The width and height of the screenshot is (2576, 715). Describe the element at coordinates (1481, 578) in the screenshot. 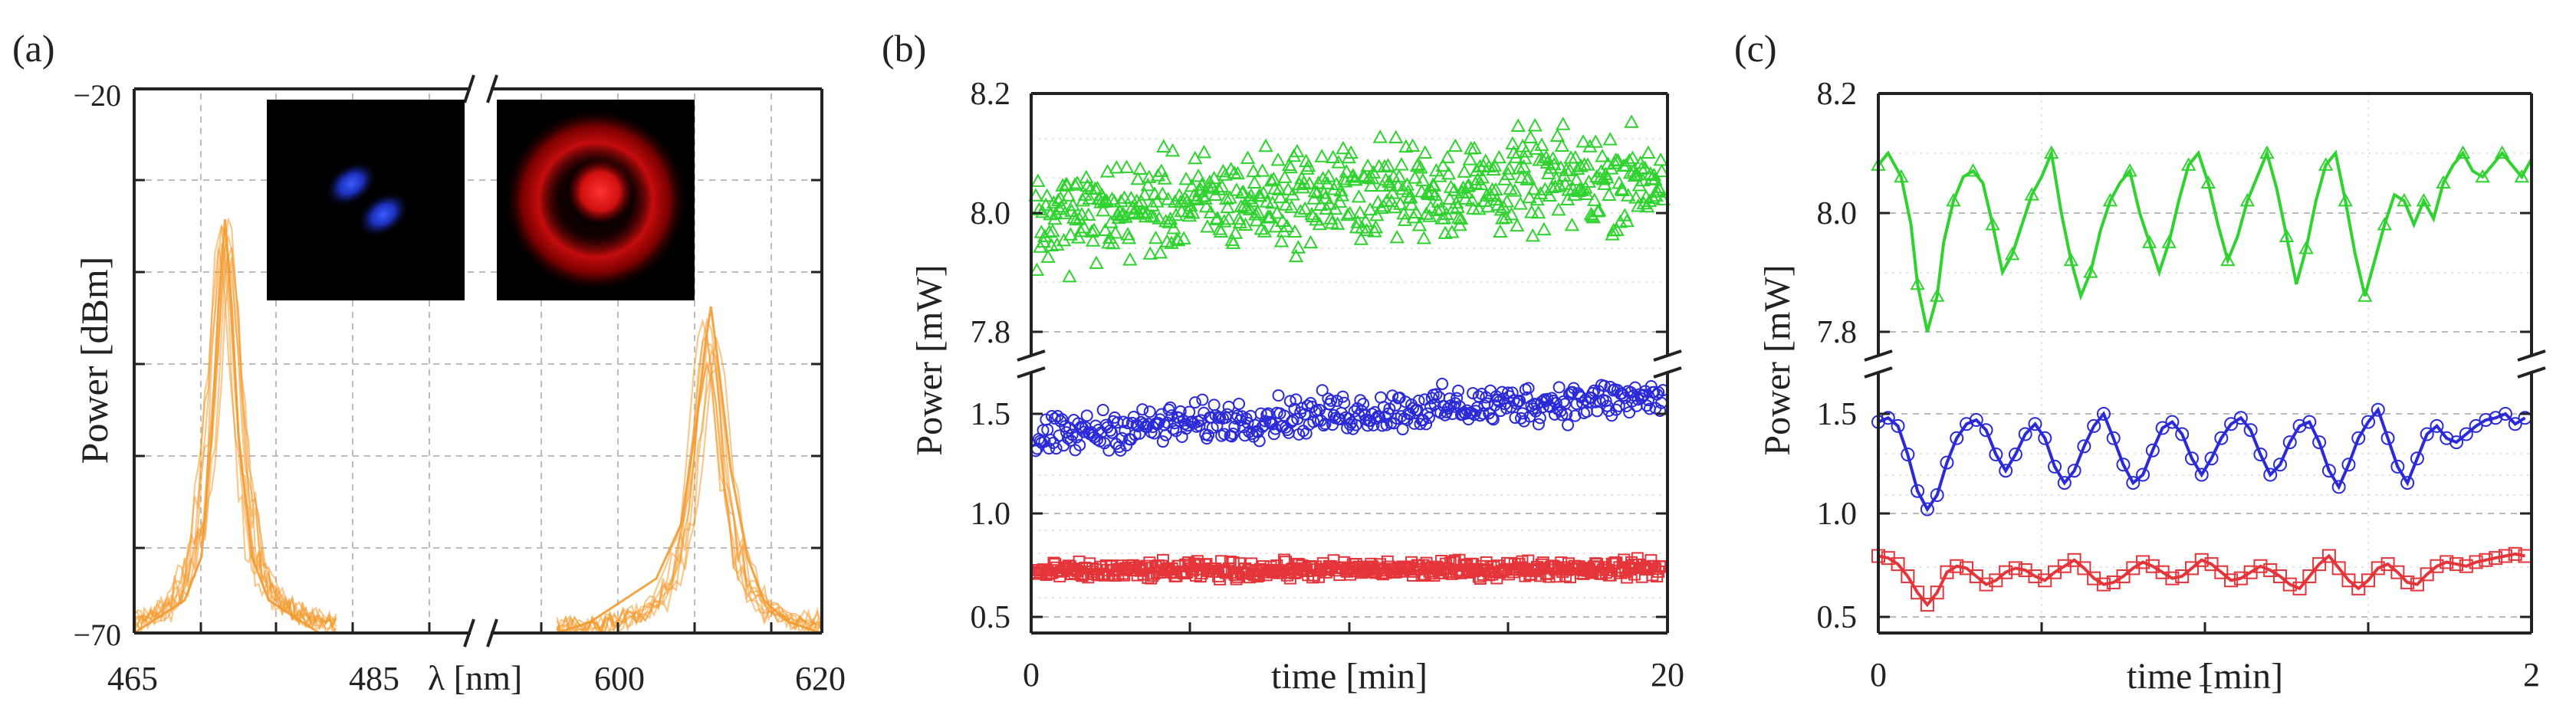

I see `panel-b-red-point` at that location.